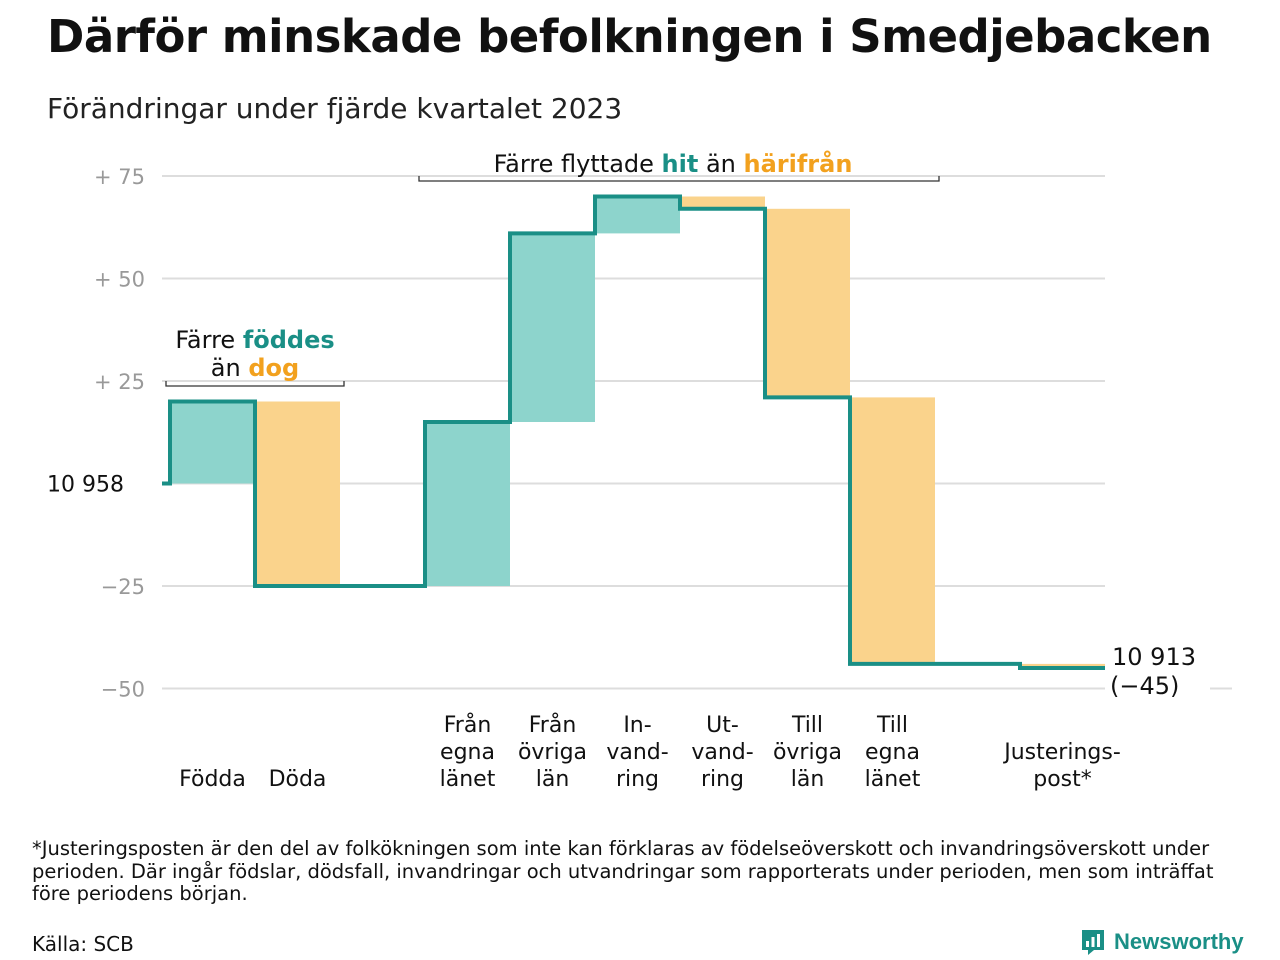 This screenshot has height=960, width=1280. Describe the element at coordinates (119, 177) in the screenshot. I see `y-tick-label: + 75` at that location.